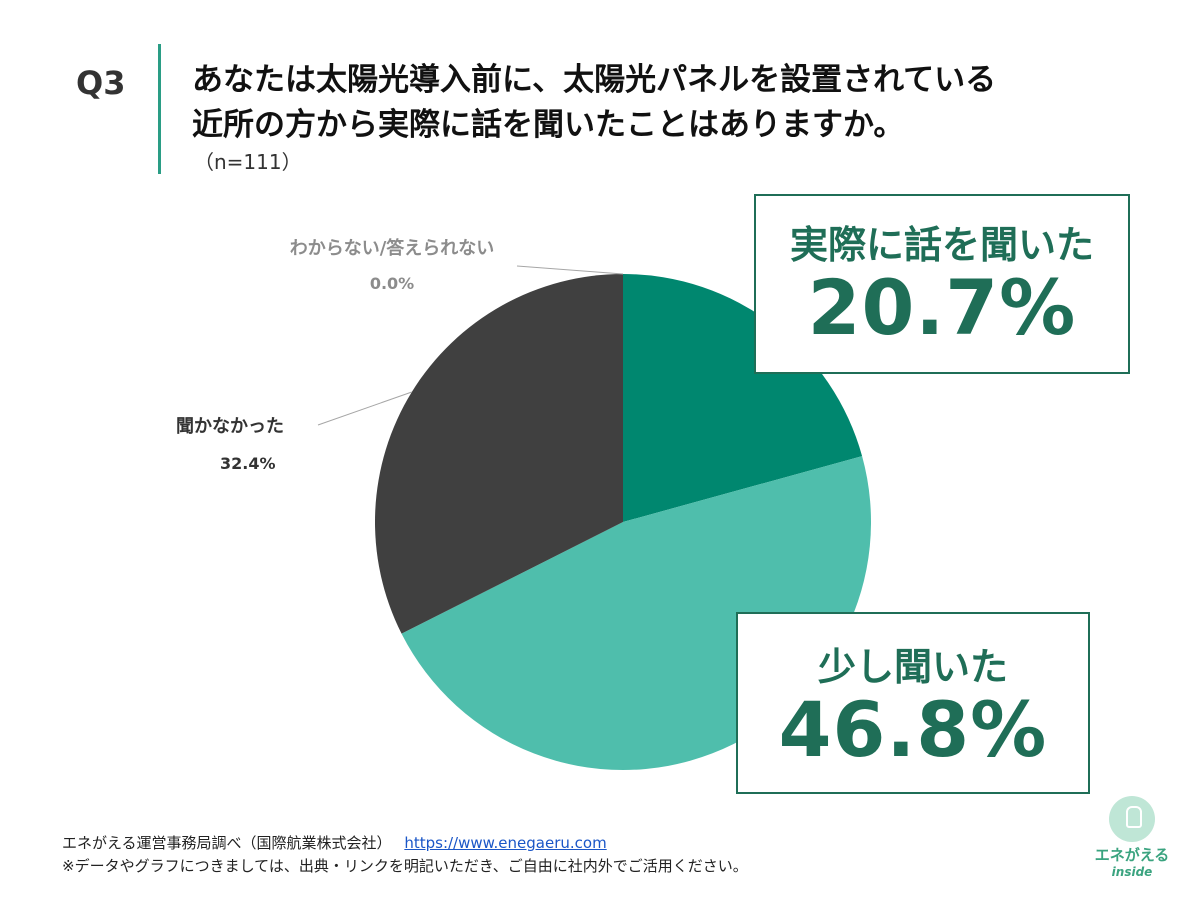 The image size is (1200, 900). Describe the element at coordinates (159, 109) in the screenshot. I see `header-divider` at that location.